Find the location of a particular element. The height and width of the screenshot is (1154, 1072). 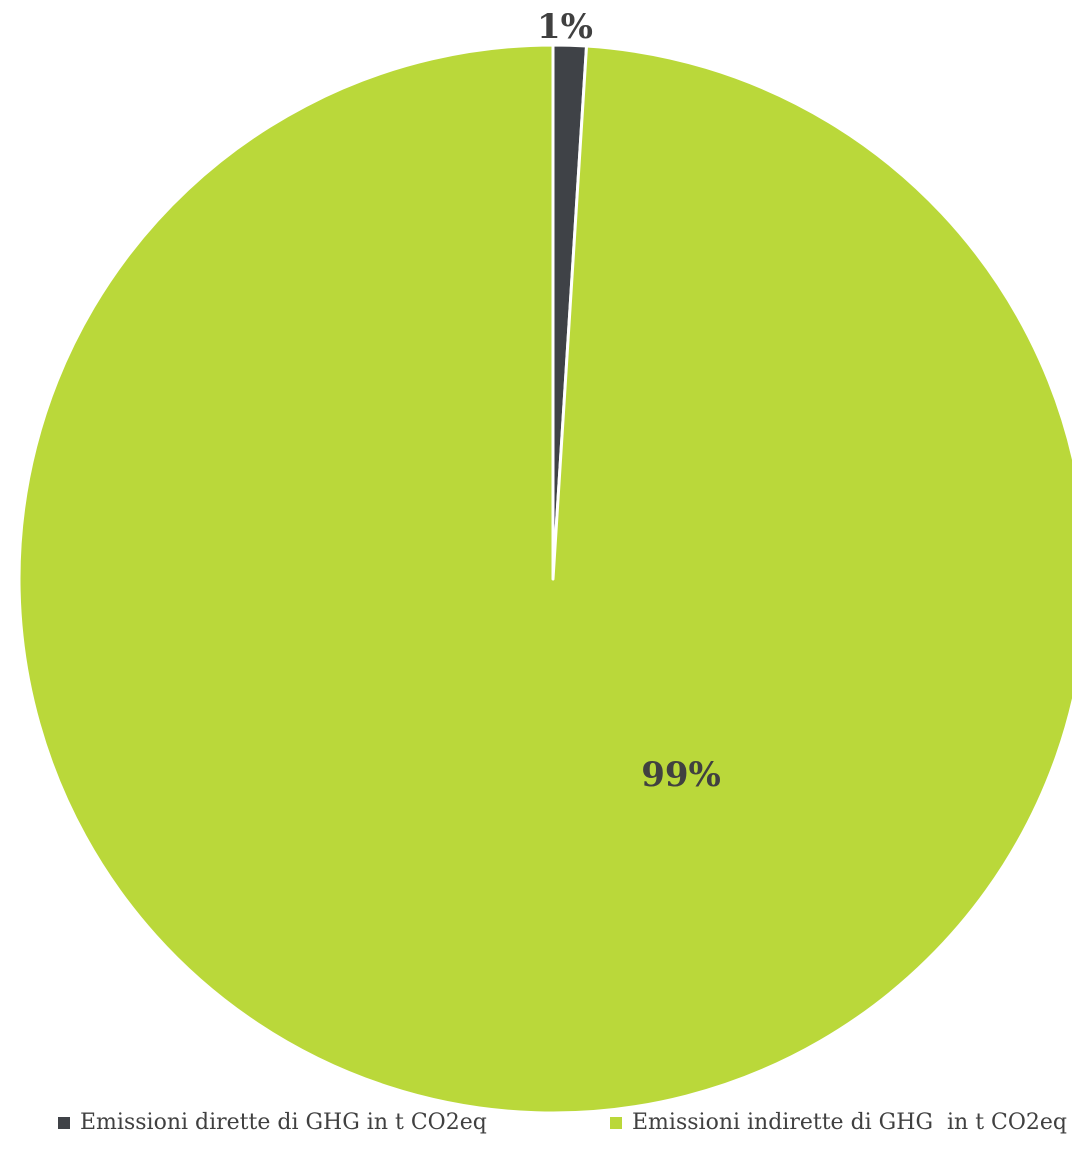

data-label-direct: 1% is located at coordinates (565, 27).